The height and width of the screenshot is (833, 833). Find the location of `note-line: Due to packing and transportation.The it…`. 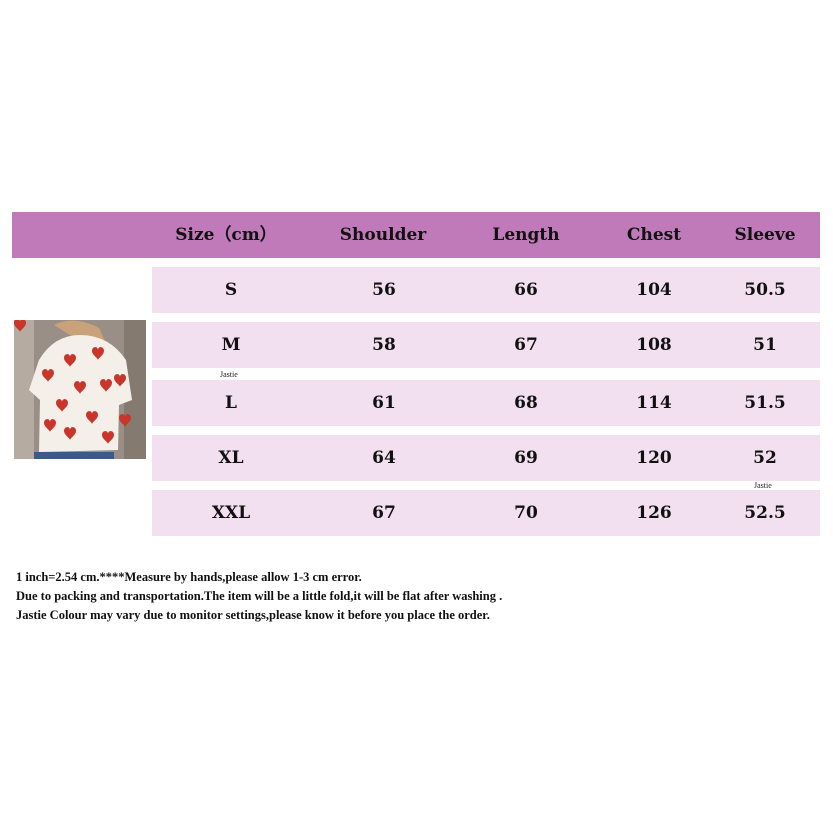

note-line: Due to packing and transportation.The it… is located at coordinates (259, 596).